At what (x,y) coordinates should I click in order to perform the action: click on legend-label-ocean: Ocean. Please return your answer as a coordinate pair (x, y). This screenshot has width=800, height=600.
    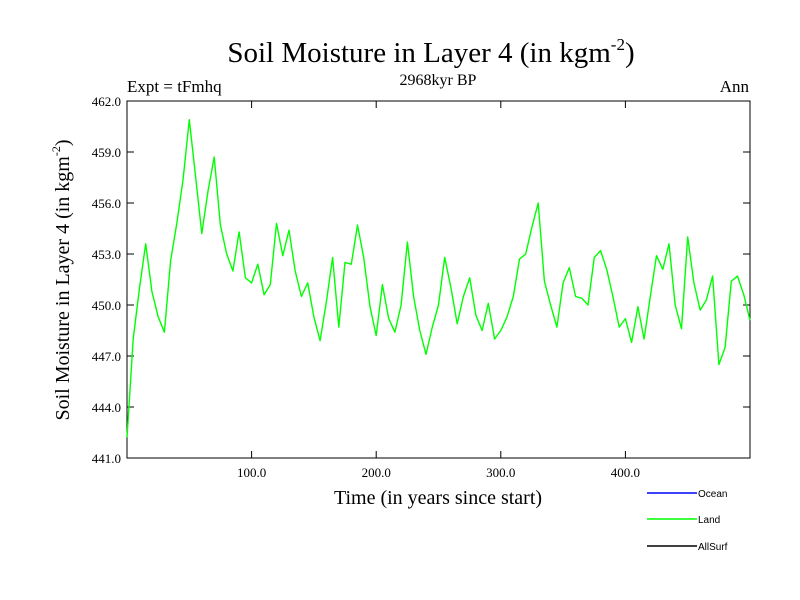
    Looking at the image, I should click on (712, 494).